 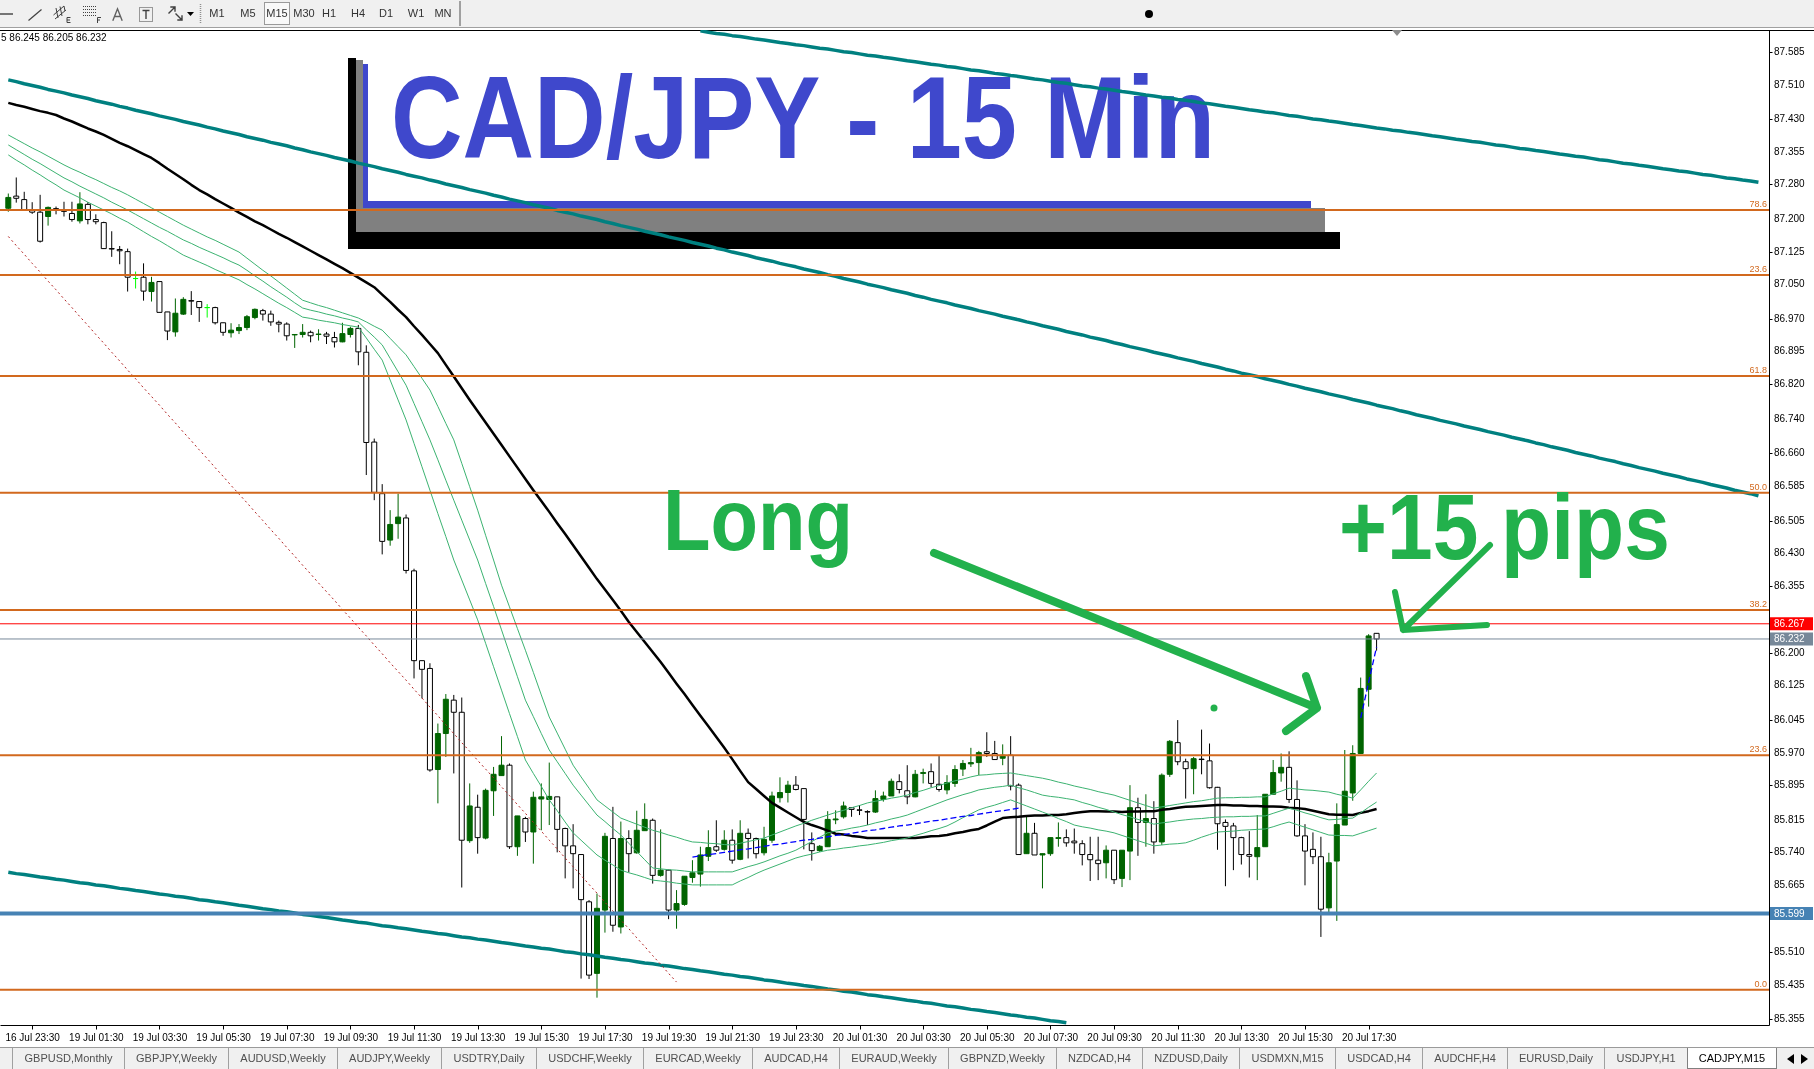 What do you see at coordinates (1790, 418) in the screenshot?
I see `y-tick-label: 86.740` at bounding box center [1790, 418].